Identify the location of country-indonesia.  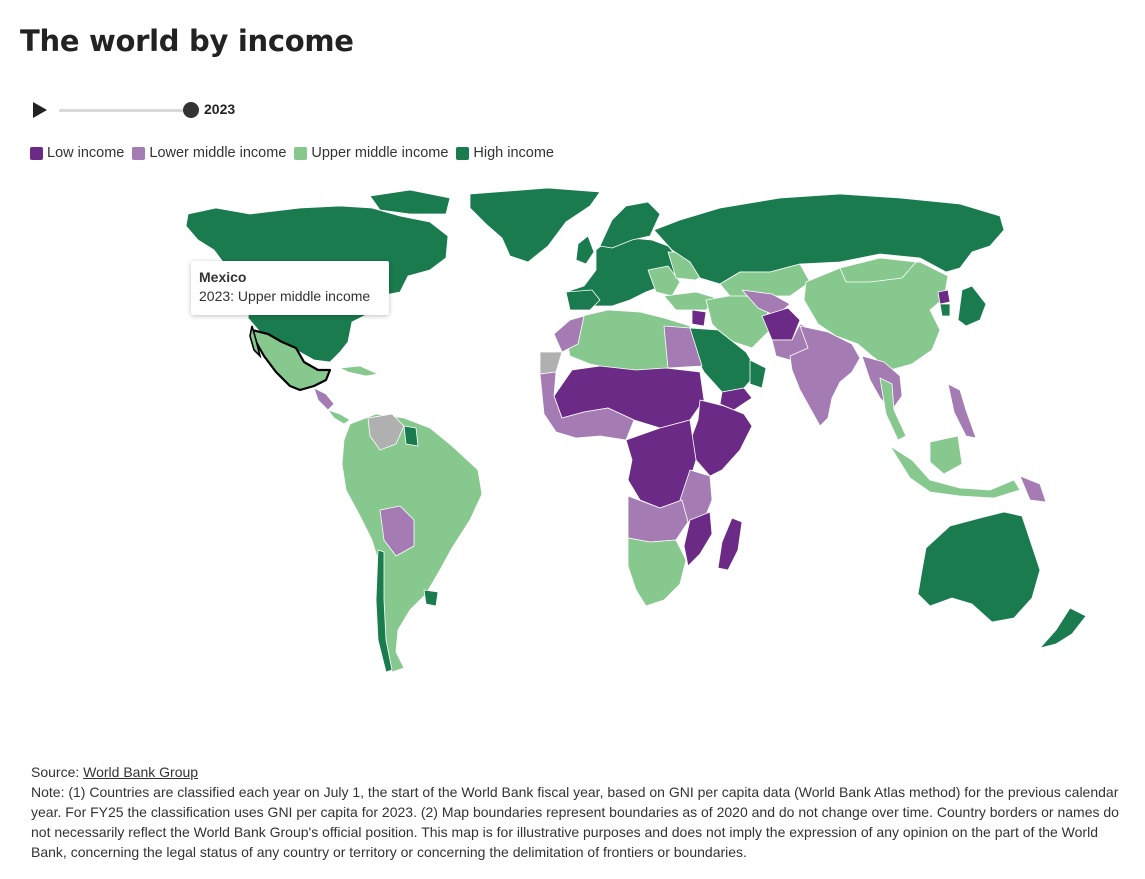
(955, 472).